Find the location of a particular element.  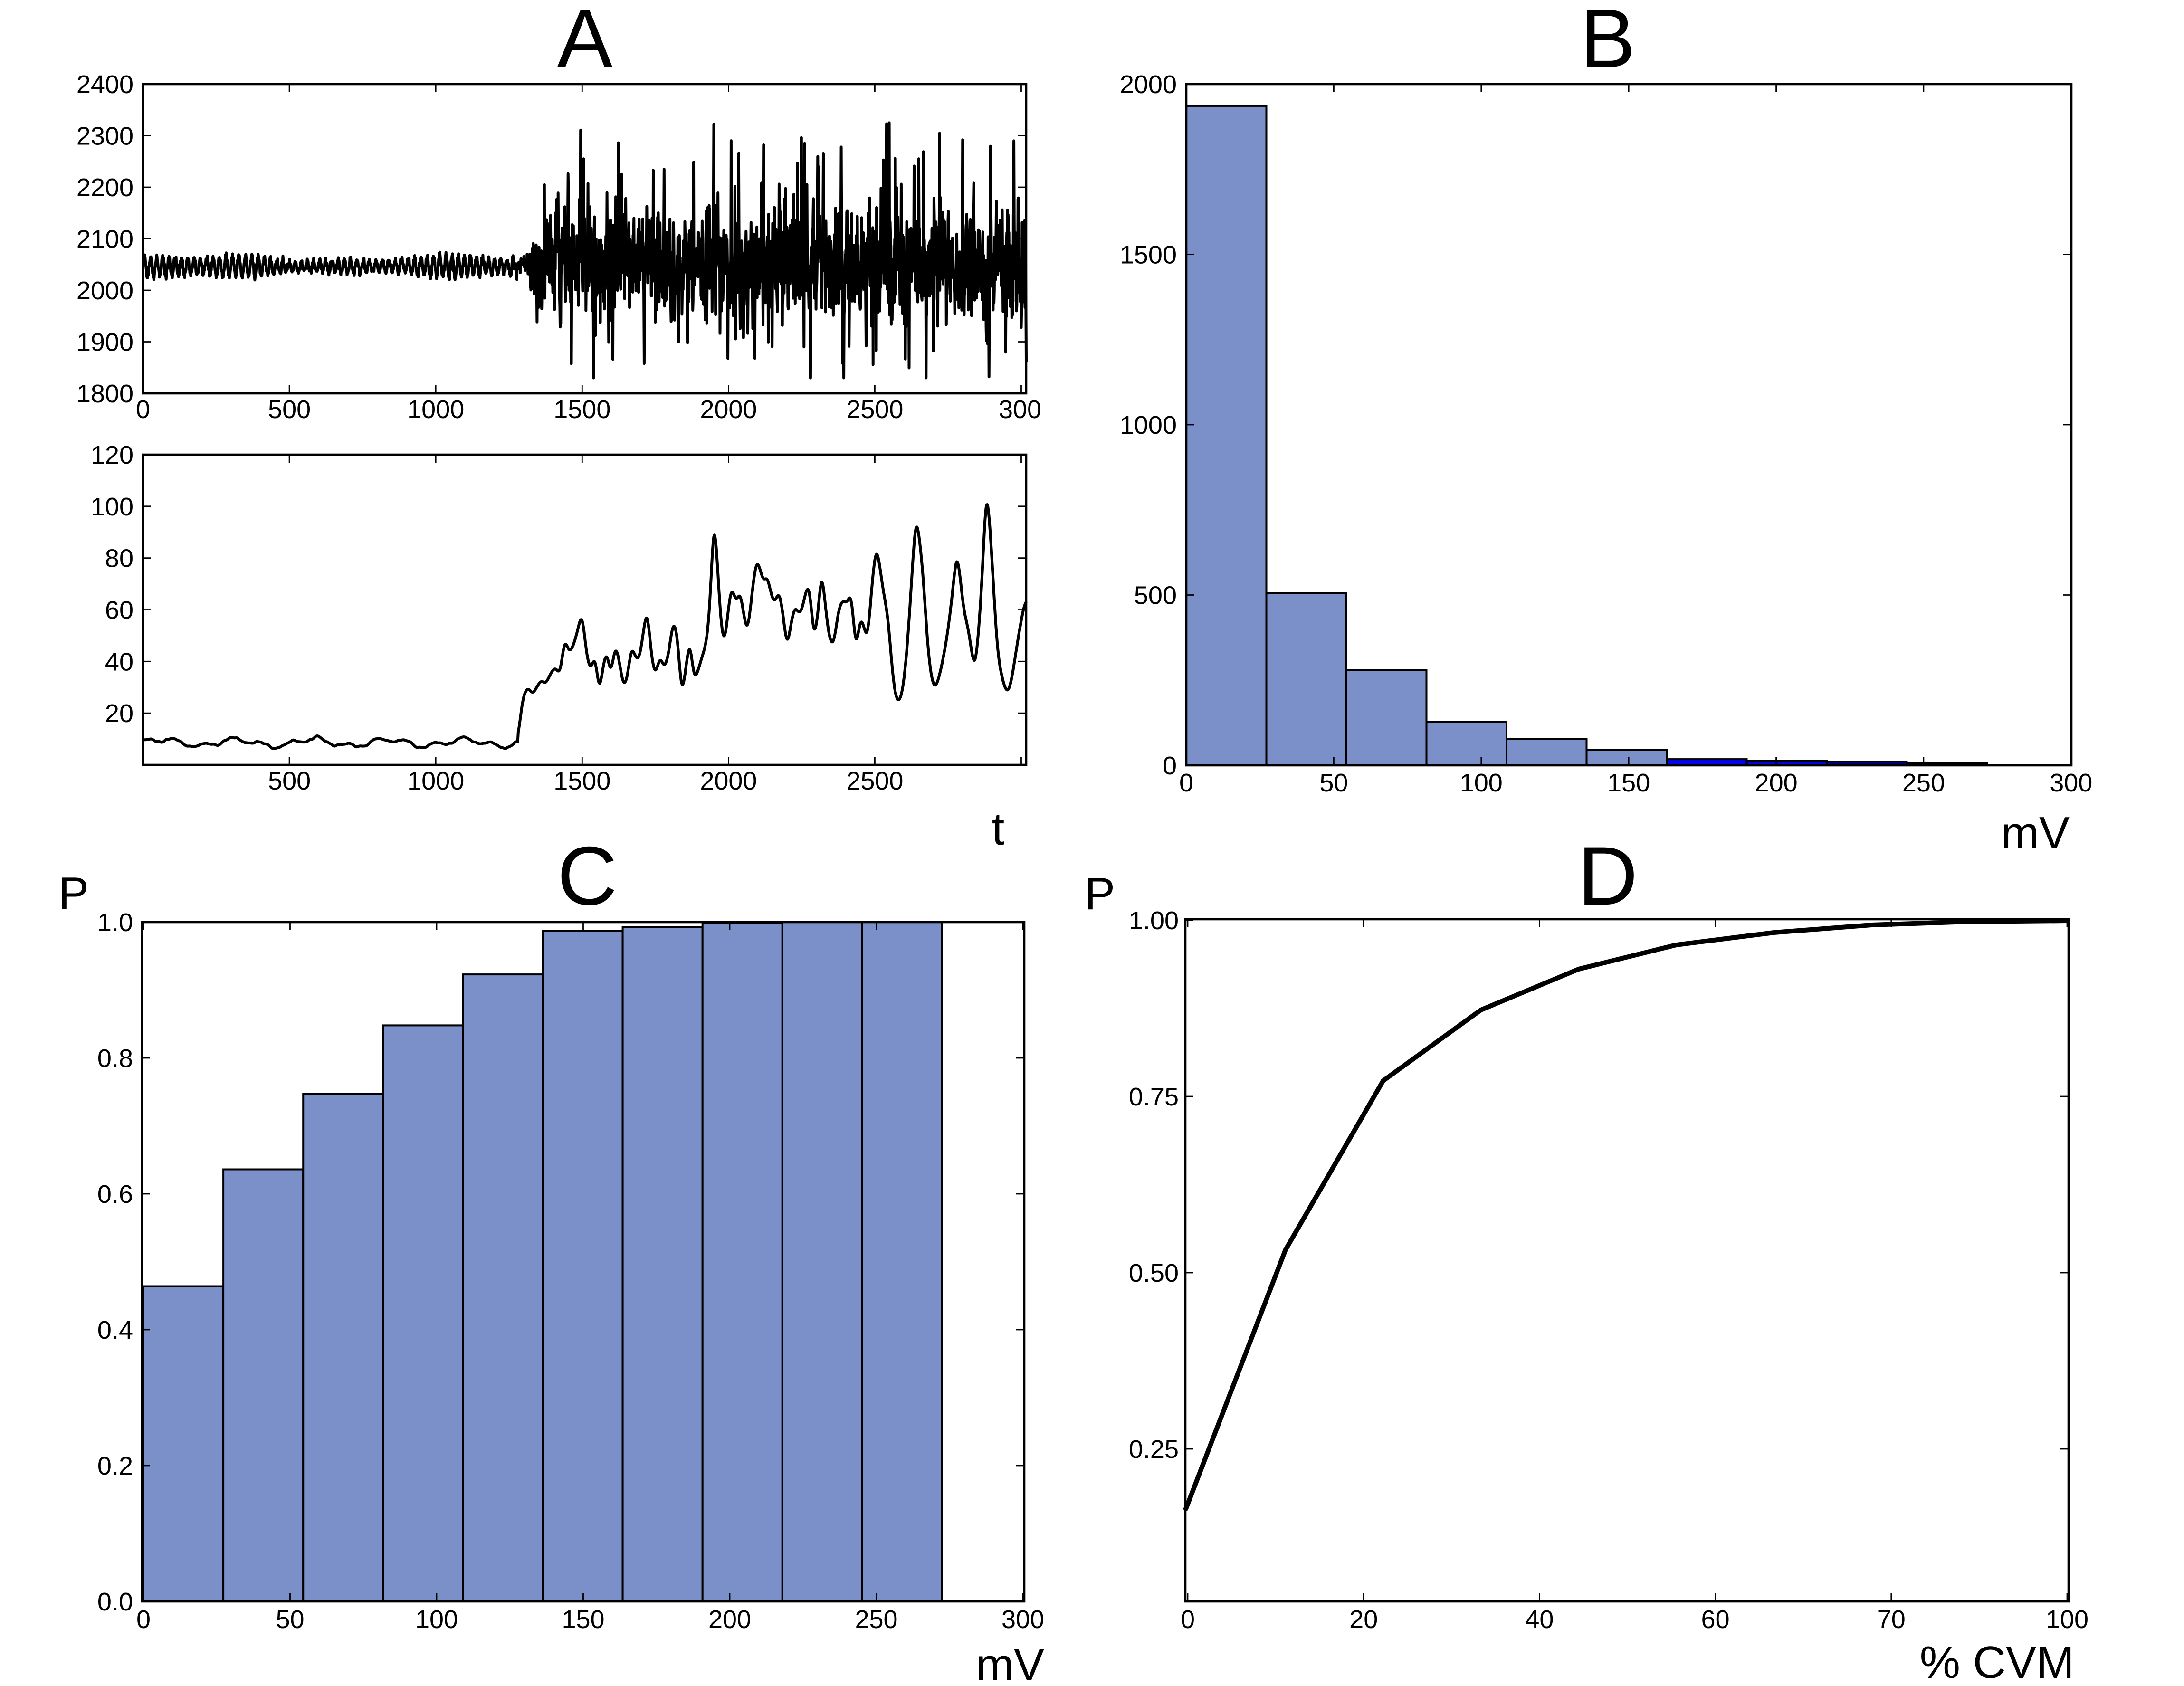

svg-text: D is located at coordinates (1608, 876).